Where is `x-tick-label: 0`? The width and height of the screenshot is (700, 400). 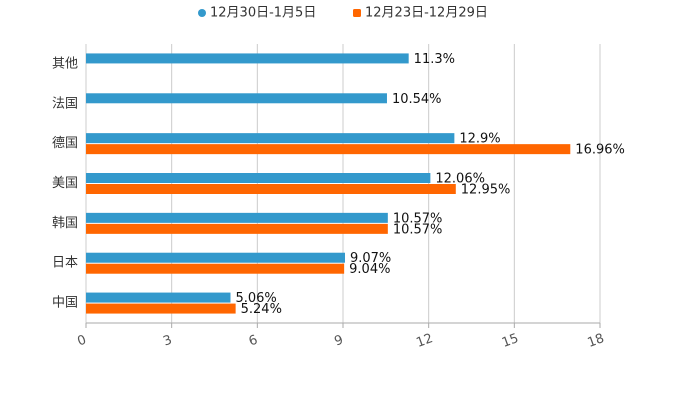 x-tick-label: 0 is located at coordinates (82, 341).